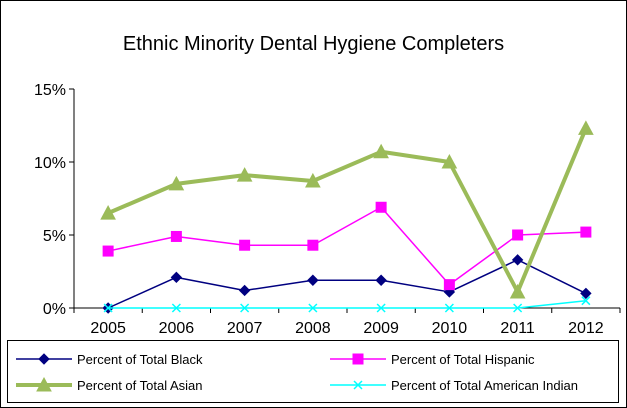  What do you see at coordinates (313, 328) in the screenshot?
I see `x-tick-label: 2008` at bounding box center [313, 328].